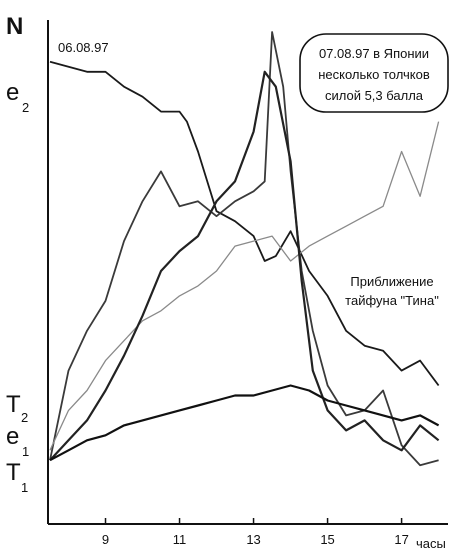  I want to click on x-unit-label: часы, so click(431, 543).